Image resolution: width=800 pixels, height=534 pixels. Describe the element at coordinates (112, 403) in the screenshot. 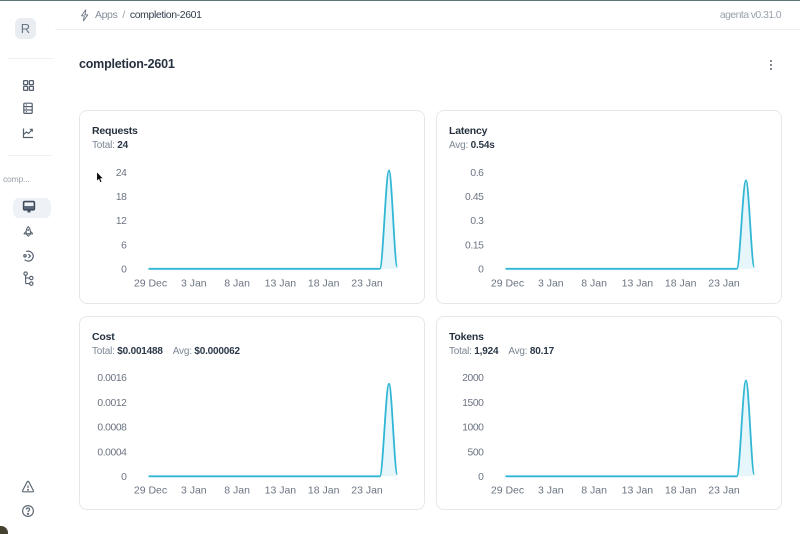

I see `svg-text: 0.0012` at that location.